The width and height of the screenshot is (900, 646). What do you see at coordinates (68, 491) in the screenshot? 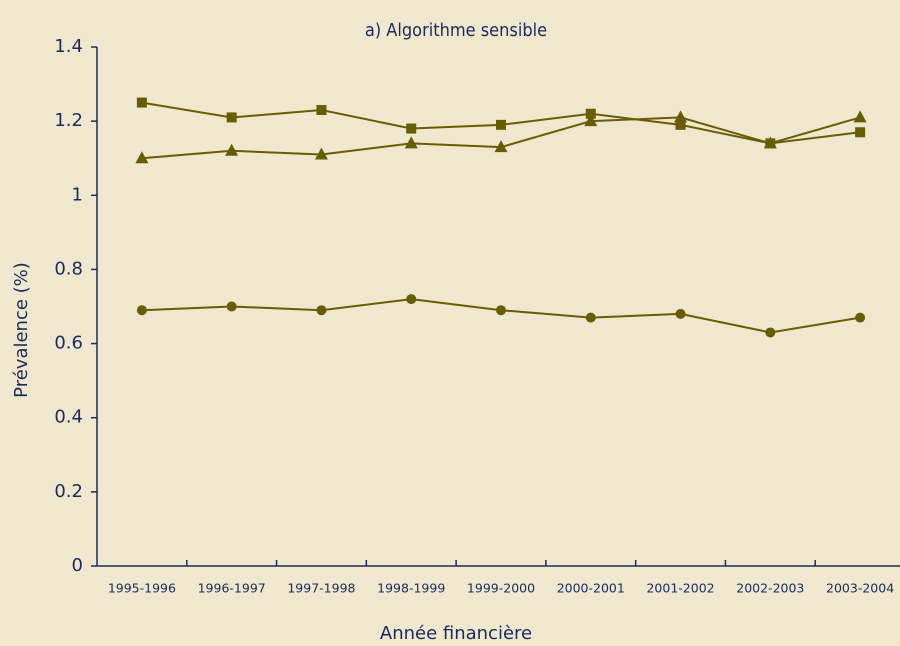
I see `y-tick-label: 0.2` at bounding box center [68, 491].